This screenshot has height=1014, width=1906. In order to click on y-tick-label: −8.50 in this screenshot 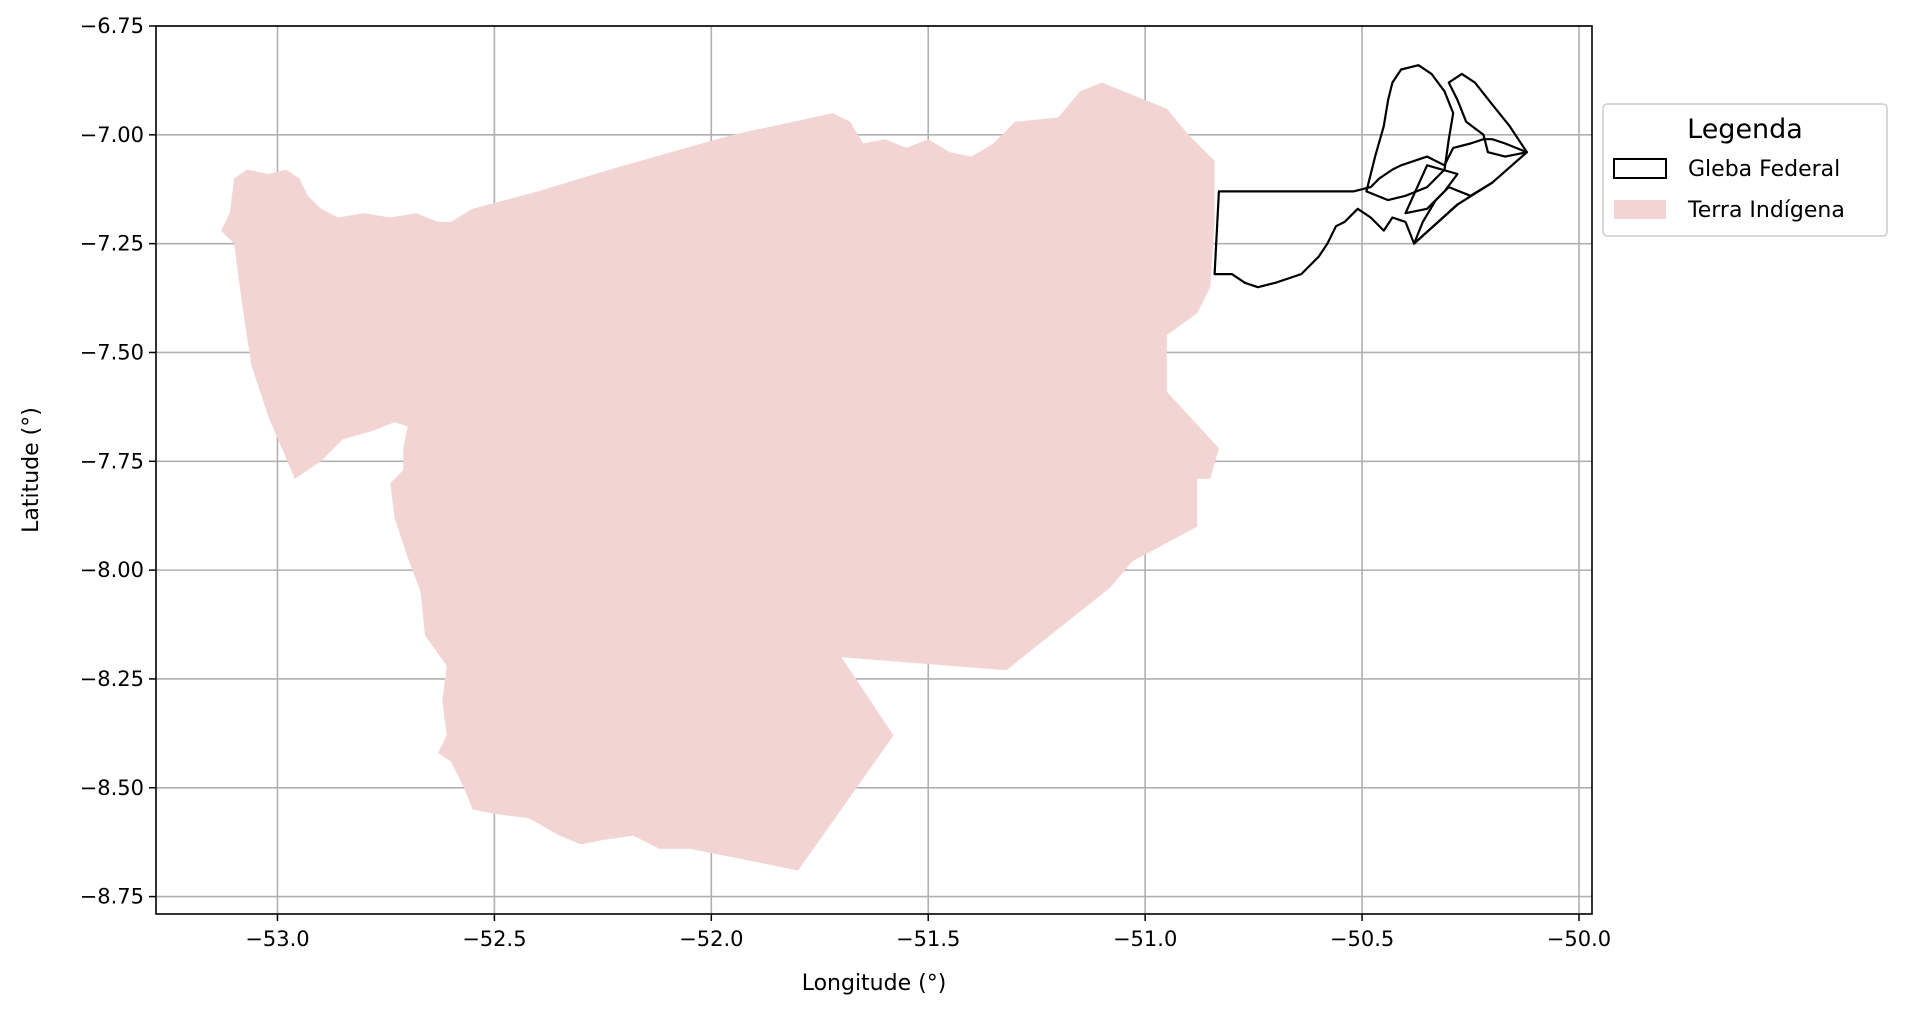, I will do `click(112, 788)`.